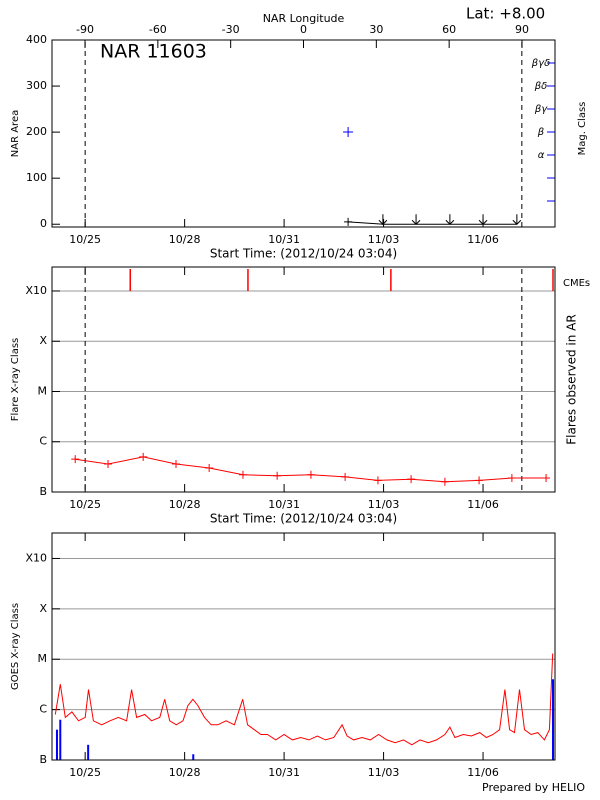 Image resolution: width=600 pixels, height=800 pixels. What do you see at coordinates (85, 29) in the screenshot?
I see `x2-tick-label: -90` at bounding box center [85, 29].